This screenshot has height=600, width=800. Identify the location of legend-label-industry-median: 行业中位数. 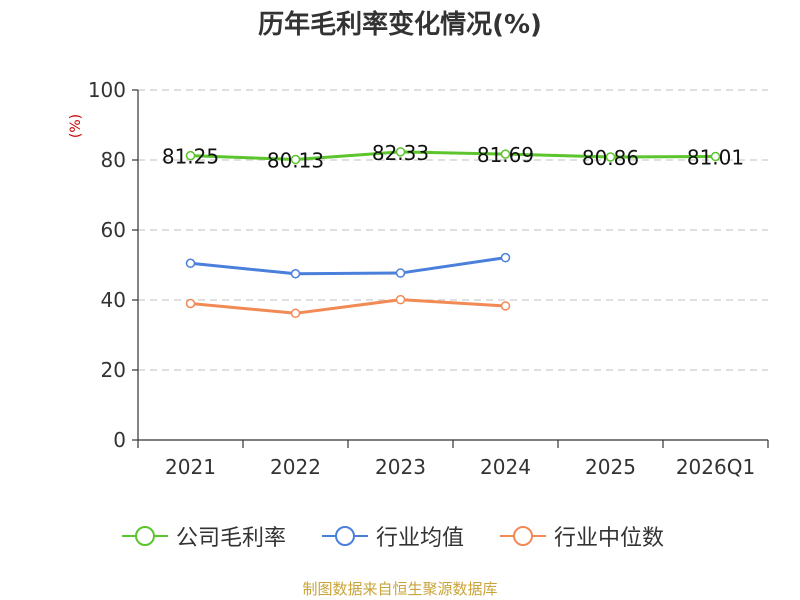
(609, 538).